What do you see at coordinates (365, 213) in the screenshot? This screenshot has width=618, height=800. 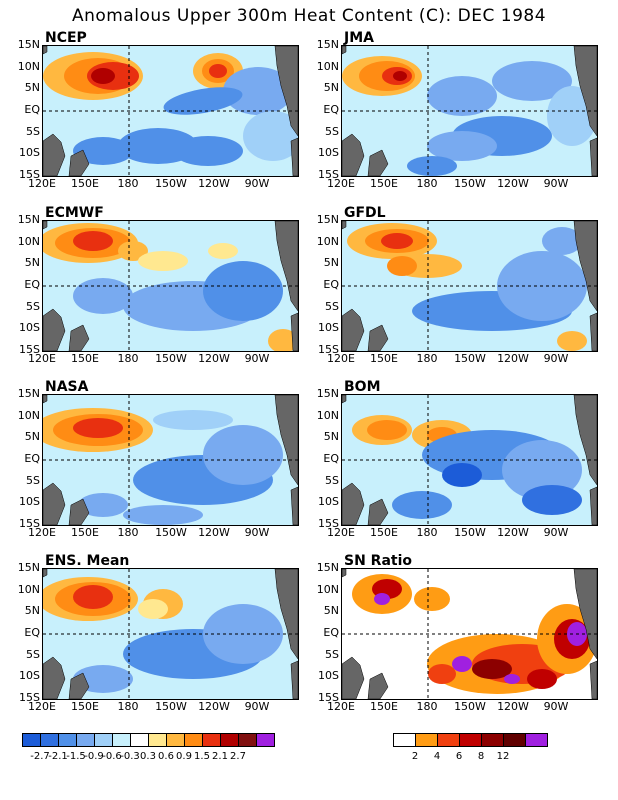 I see `panel-title: GFDL` at bounding box center [365, 213].